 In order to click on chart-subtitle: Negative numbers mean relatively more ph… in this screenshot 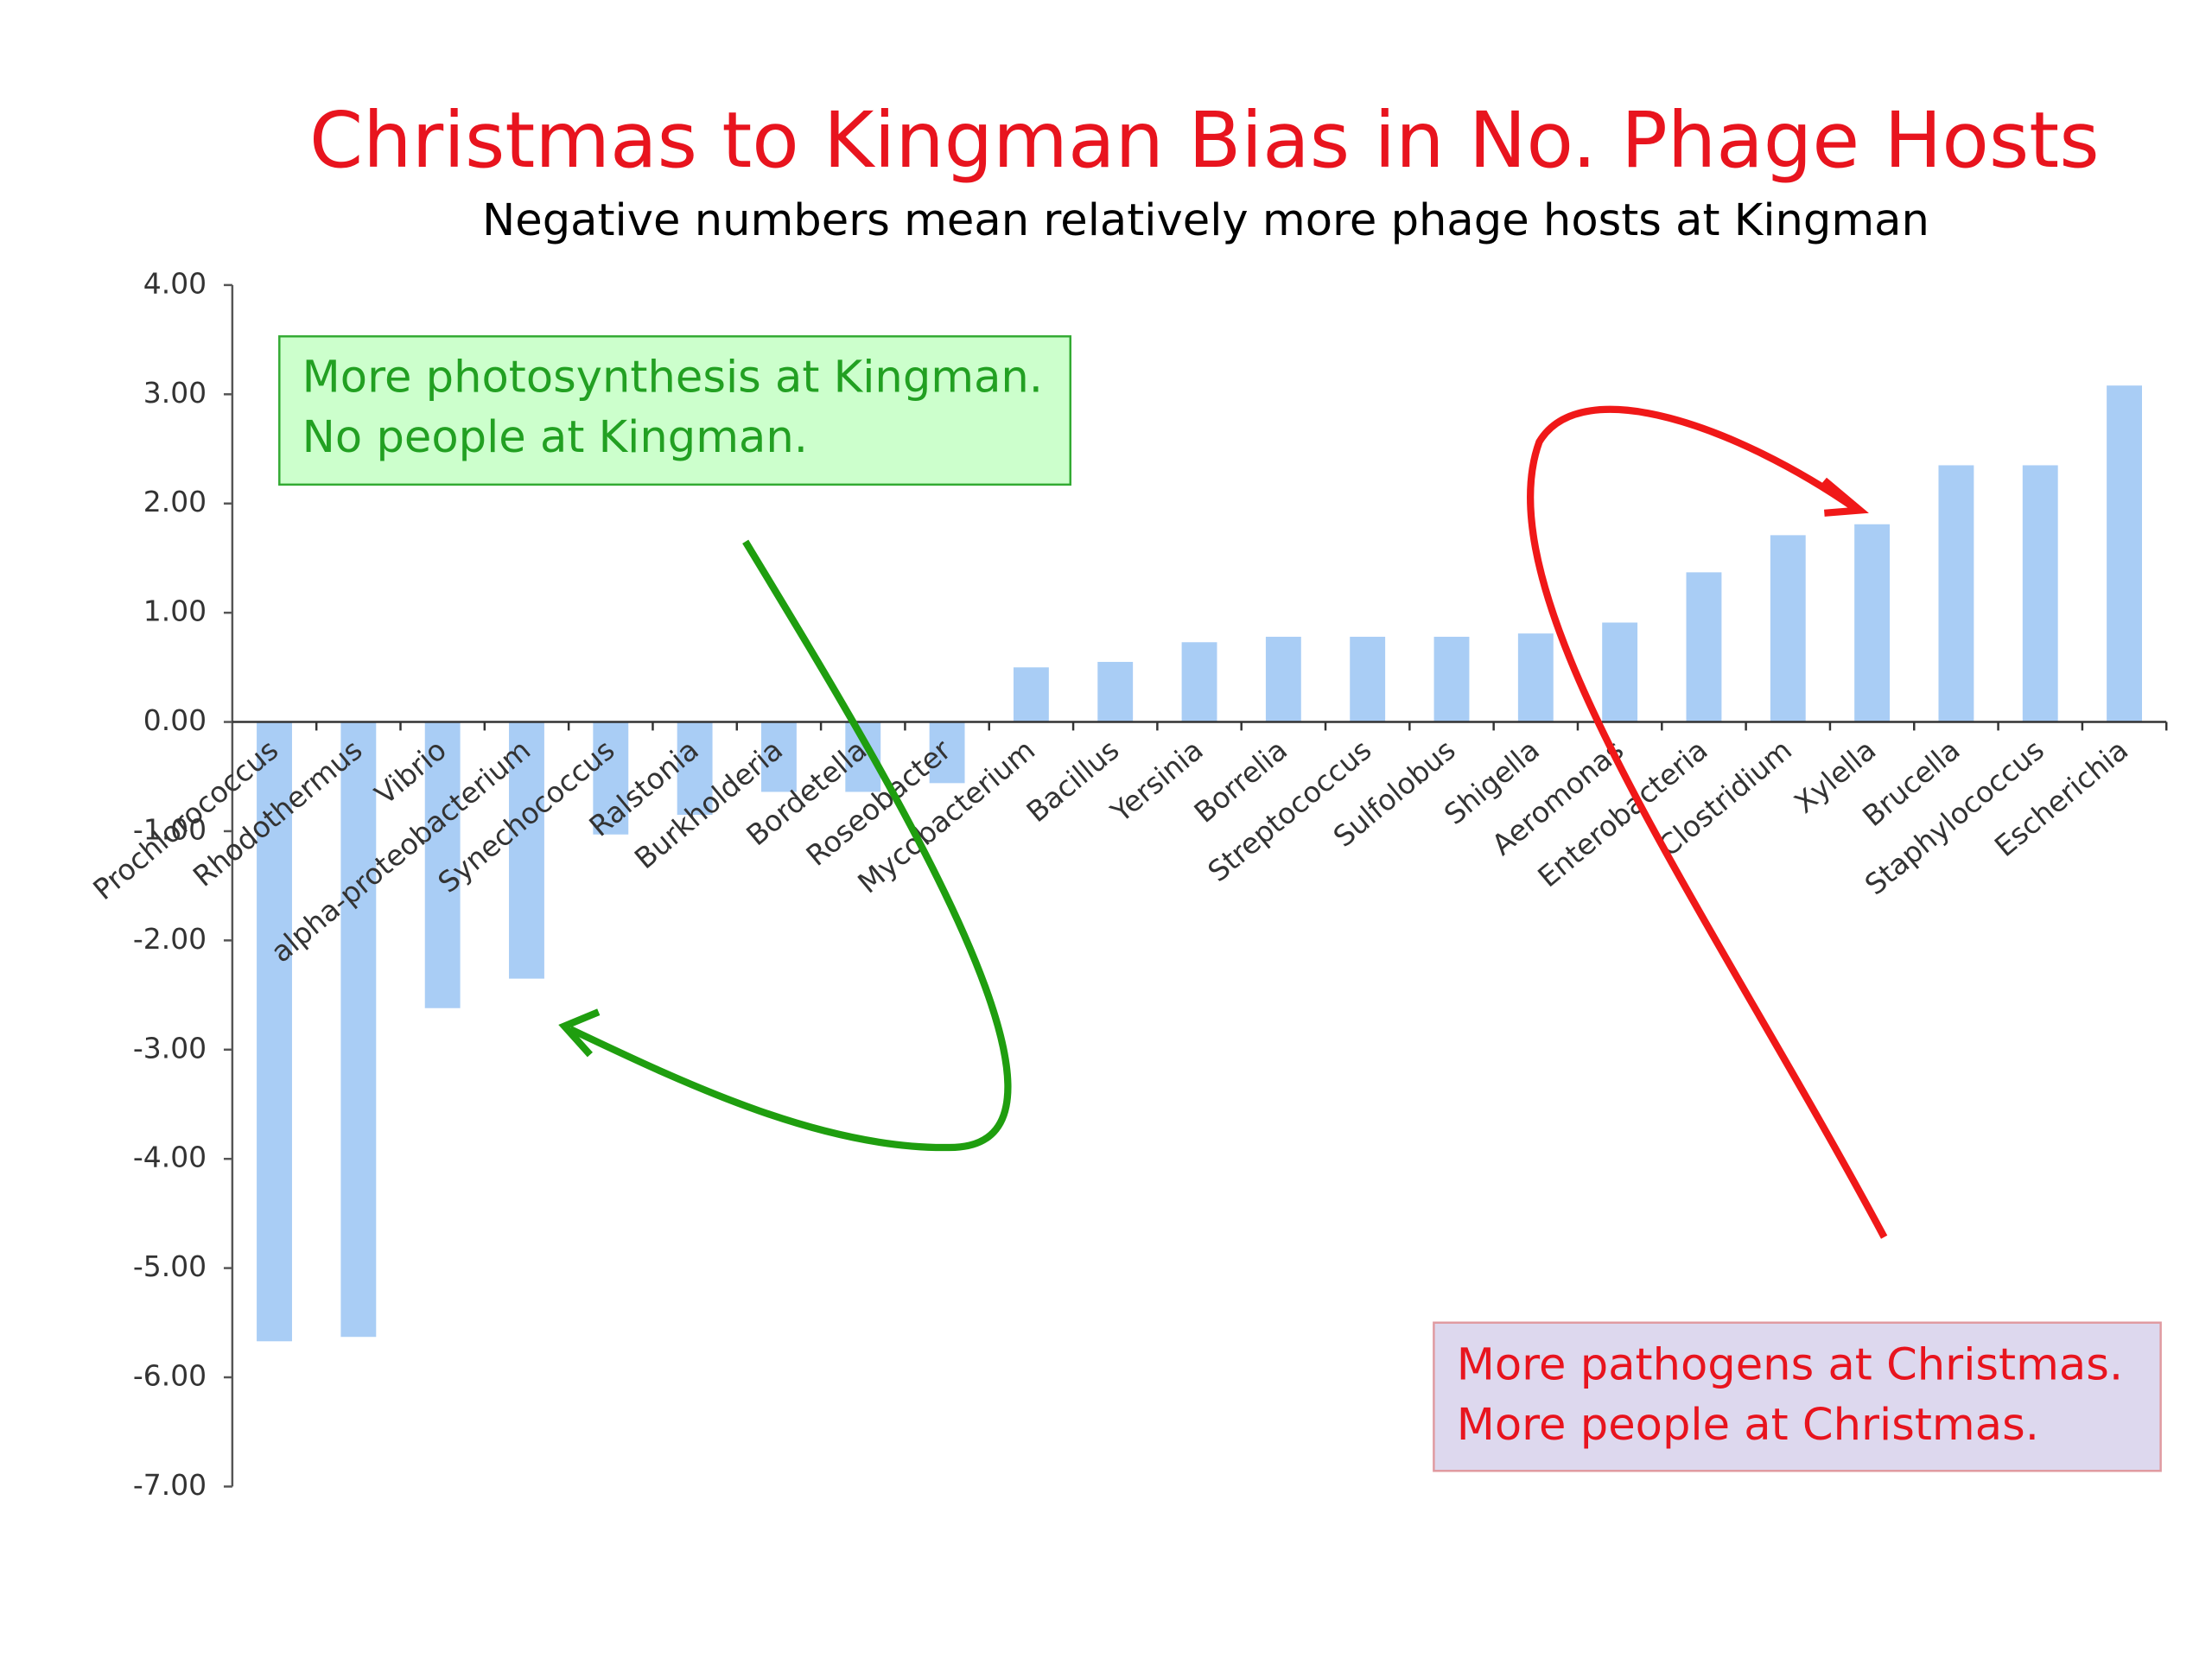, I will do `click(1205, 220)`.